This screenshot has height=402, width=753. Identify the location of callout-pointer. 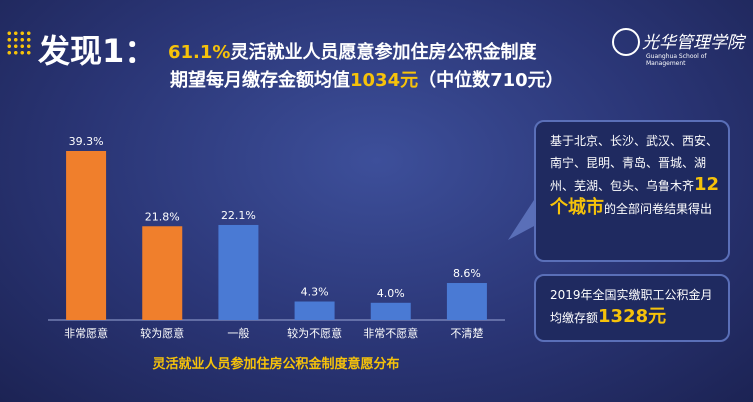
(522, 220).